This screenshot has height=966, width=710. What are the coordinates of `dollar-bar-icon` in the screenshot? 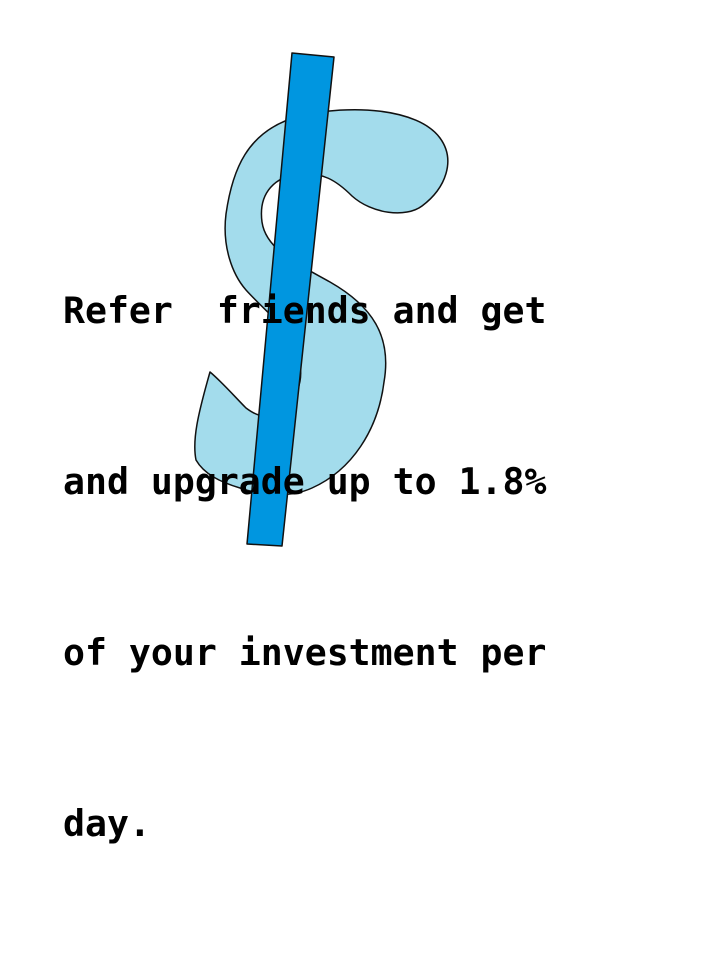 It's located at (290, 299).